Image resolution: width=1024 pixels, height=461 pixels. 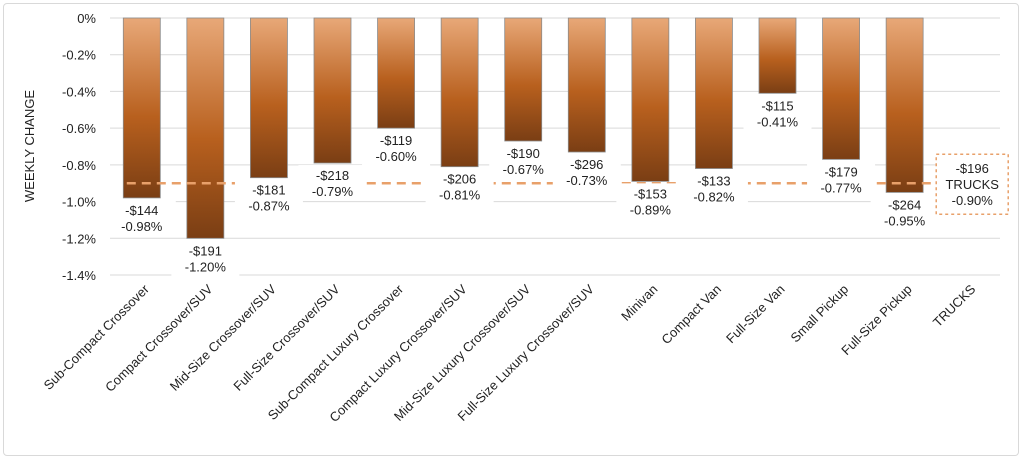 I want to click on data-label-dollar: -$119, so click(x=396, y=140).